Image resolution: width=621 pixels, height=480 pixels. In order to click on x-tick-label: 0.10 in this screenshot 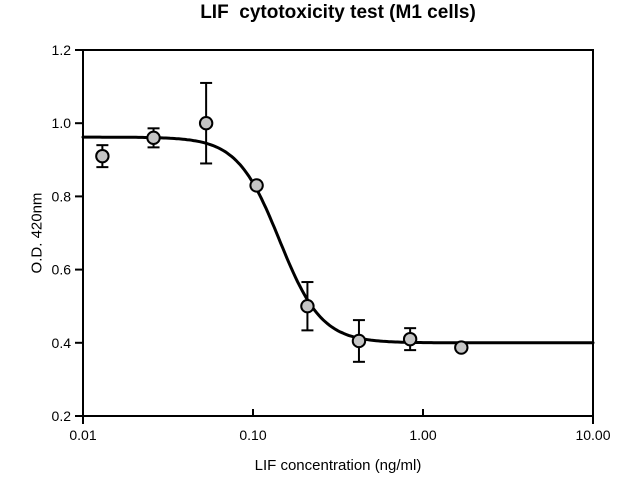, I will do `click(252, 435)`.